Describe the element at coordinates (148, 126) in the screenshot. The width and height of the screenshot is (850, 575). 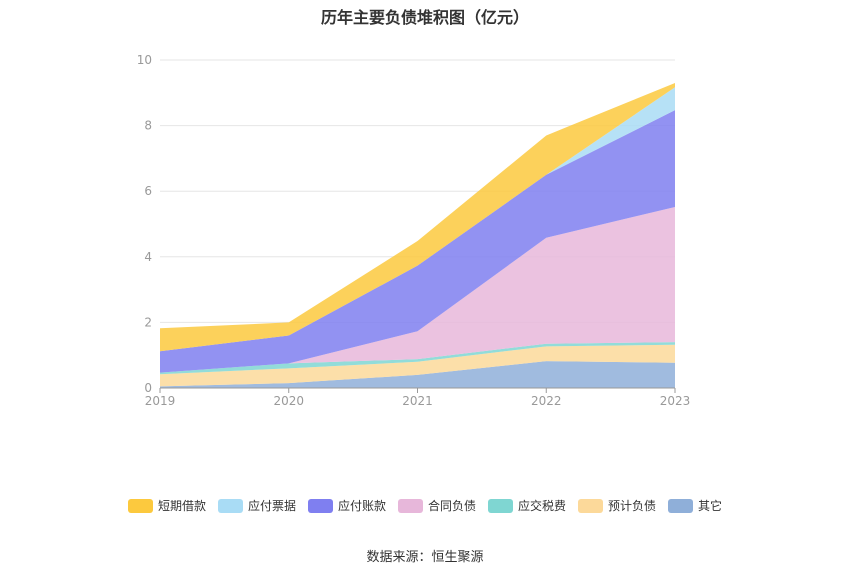
I see `y-tick-label: 8` at that location.